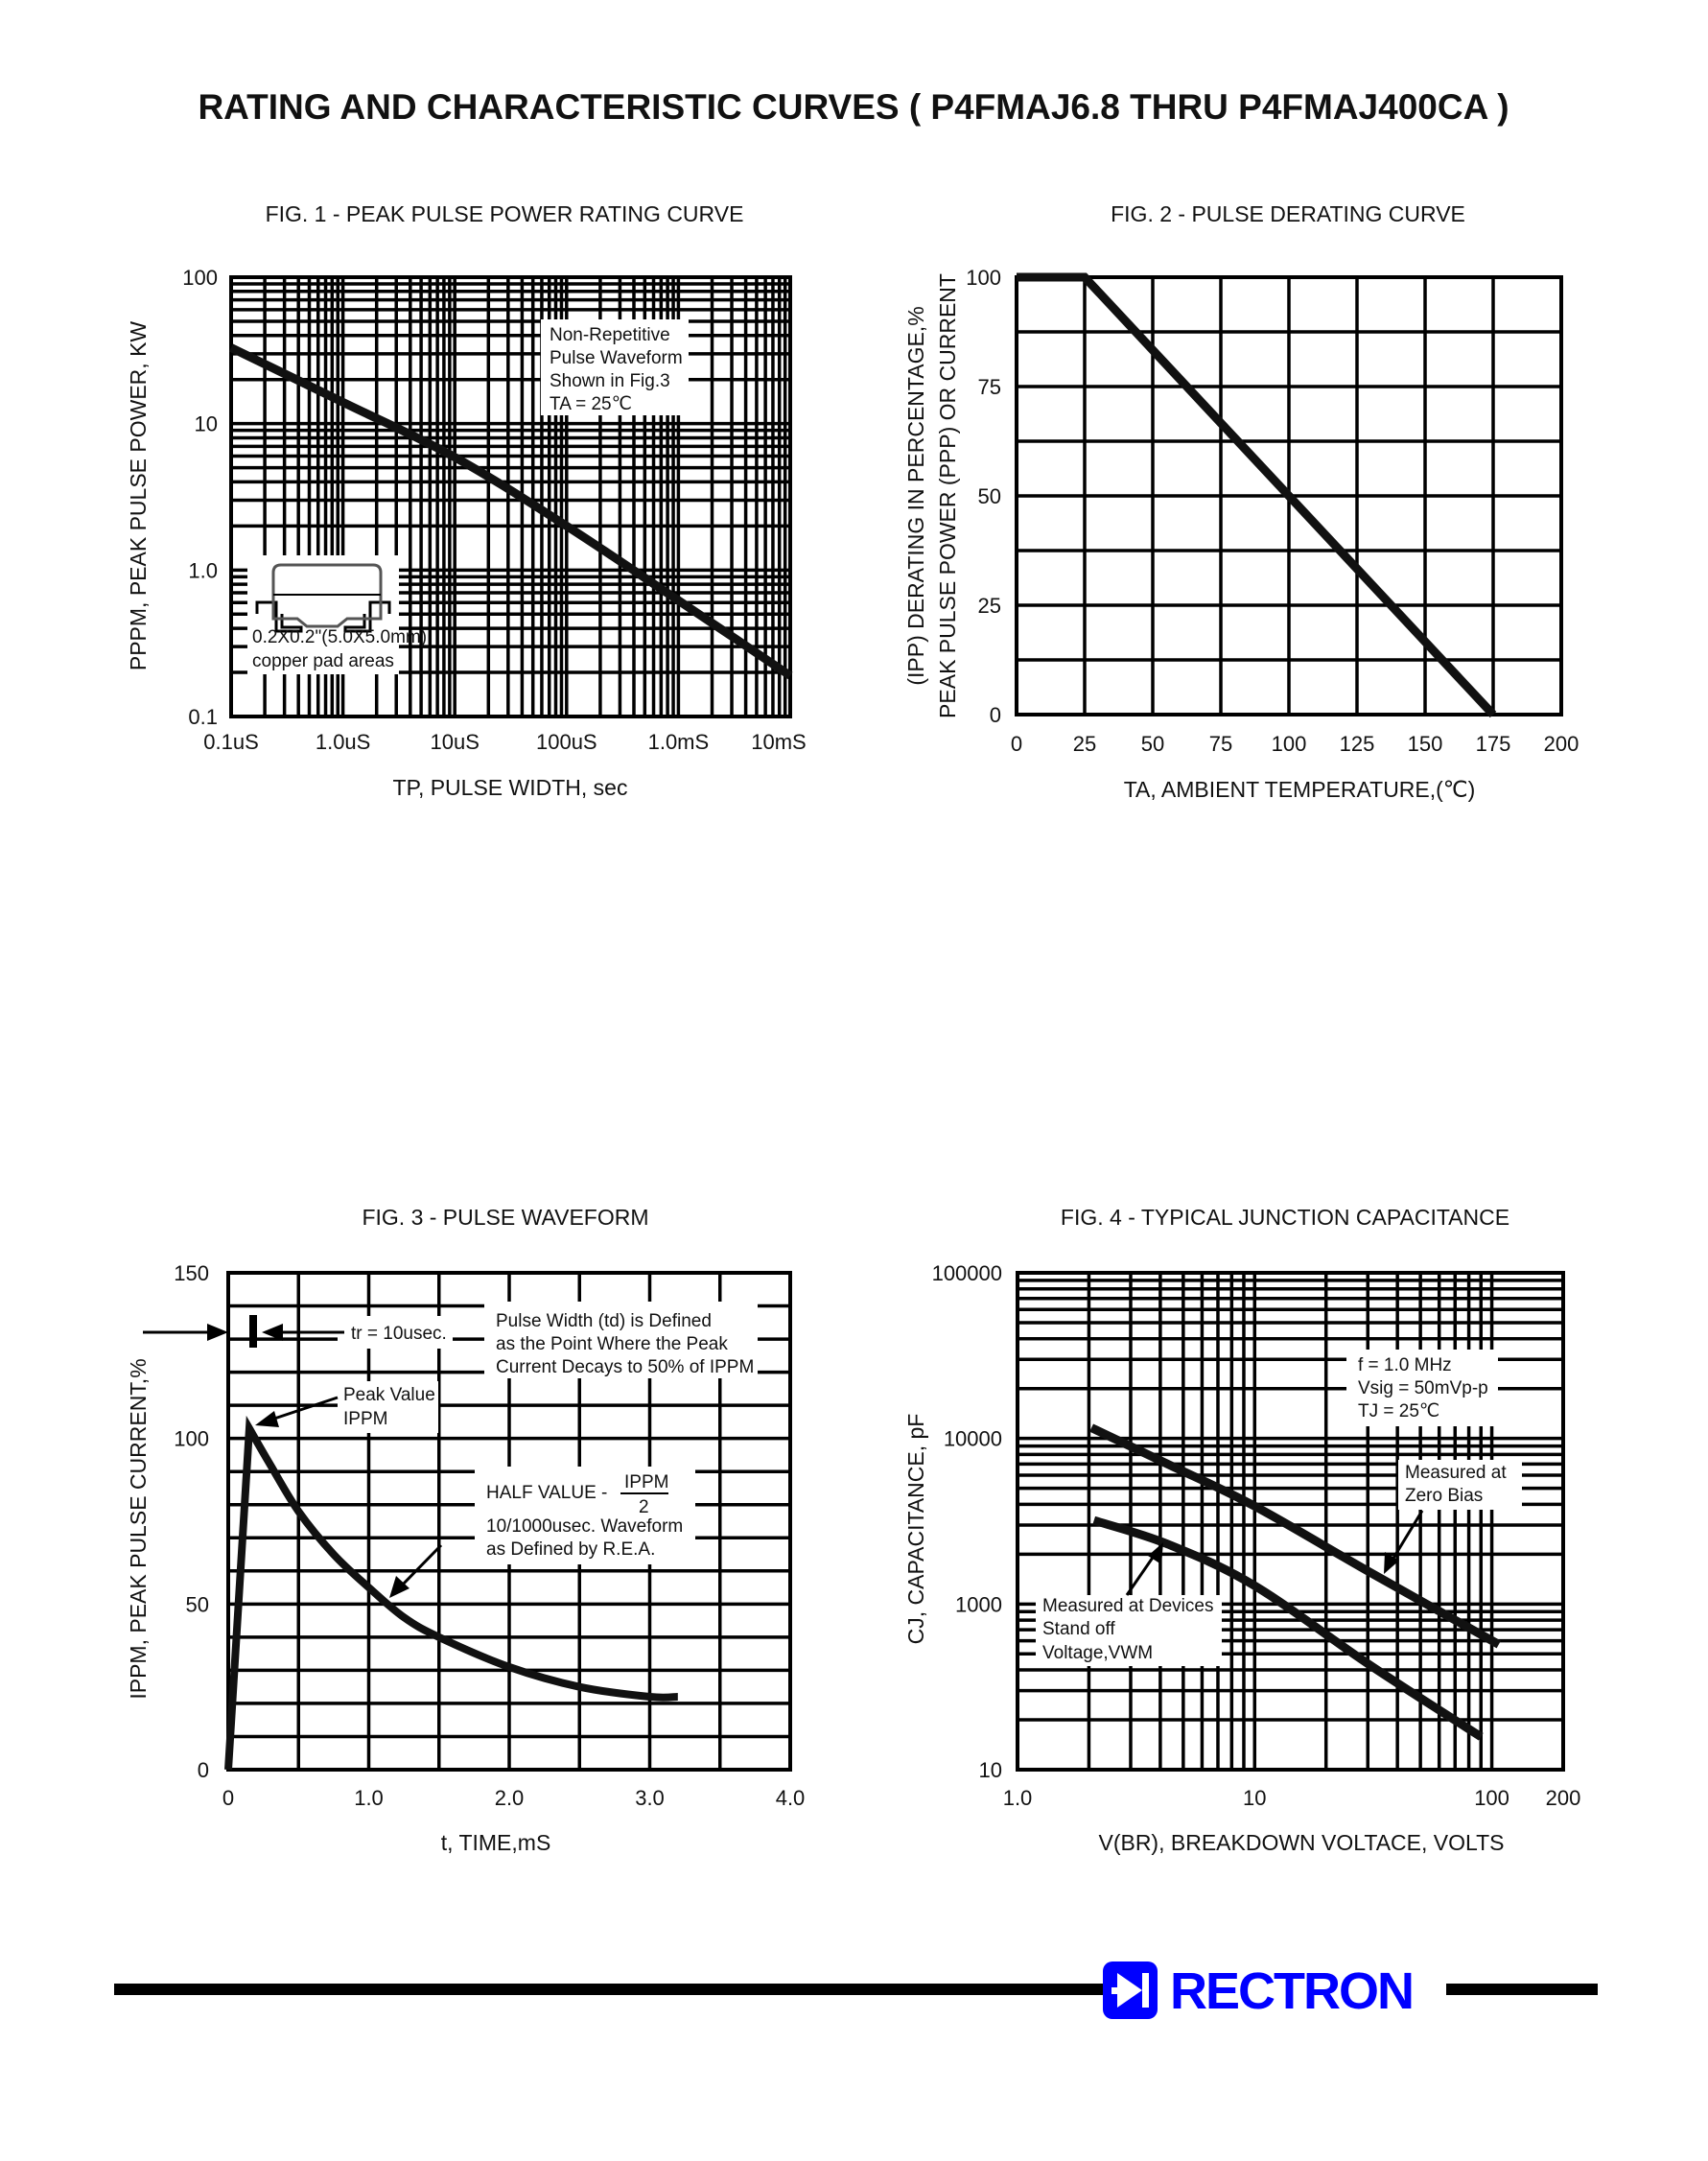 This screenshot has height=2161, width=1708. I want to click on fig4-zero-bias-label: Measured at, so click(1456, 1473).